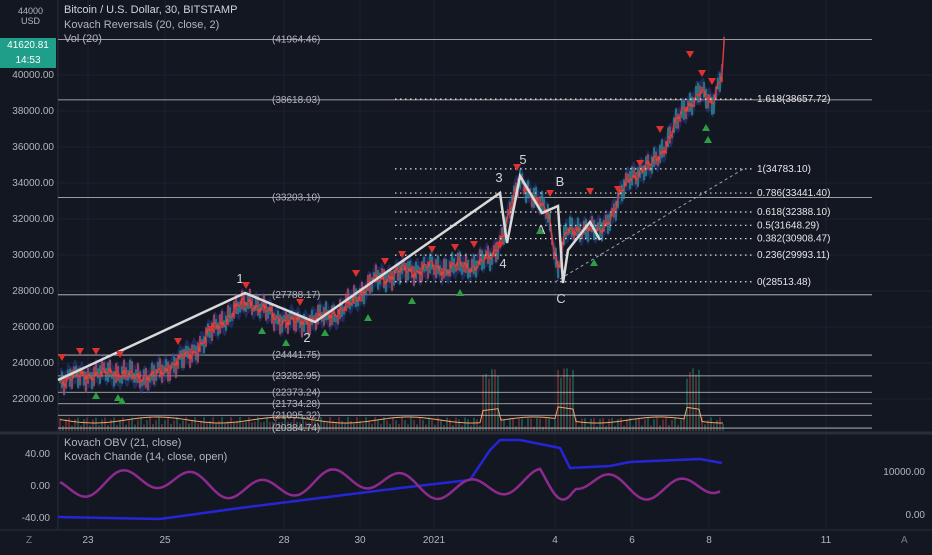 The width and height of the screenshot is (932, 555). I want to click on indicator-volume: Vol (20), so click(83, 39).